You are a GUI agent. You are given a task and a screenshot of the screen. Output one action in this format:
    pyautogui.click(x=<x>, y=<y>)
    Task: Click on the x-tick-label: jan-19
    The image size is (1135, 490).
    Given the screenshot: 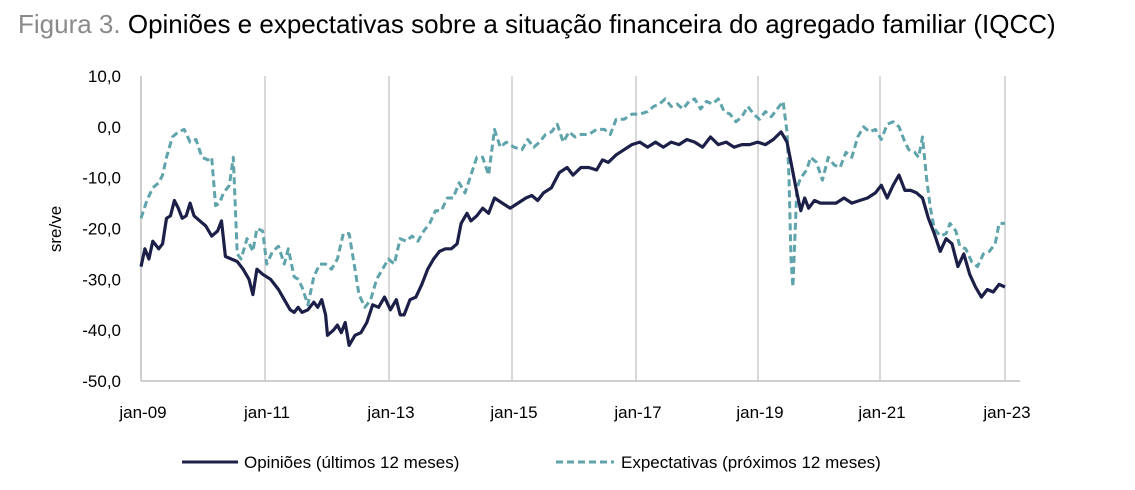 What is the action you would take?
    pyautogui.click(x=759, y=412)
    